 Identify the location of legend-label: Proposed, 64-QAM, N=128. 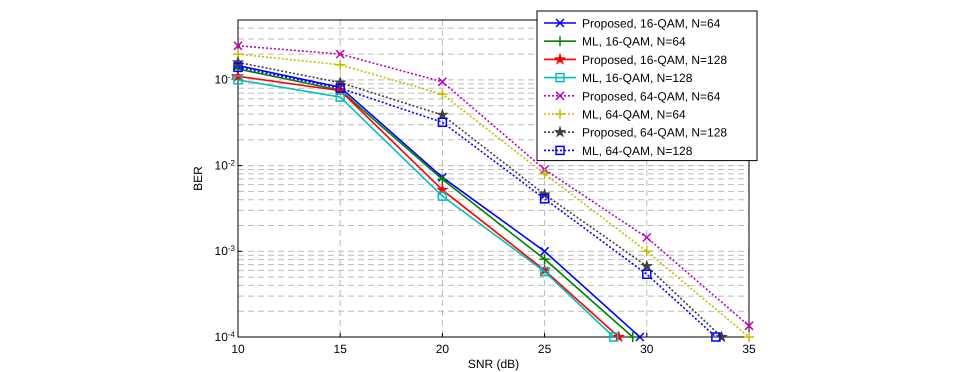
(655, 133).